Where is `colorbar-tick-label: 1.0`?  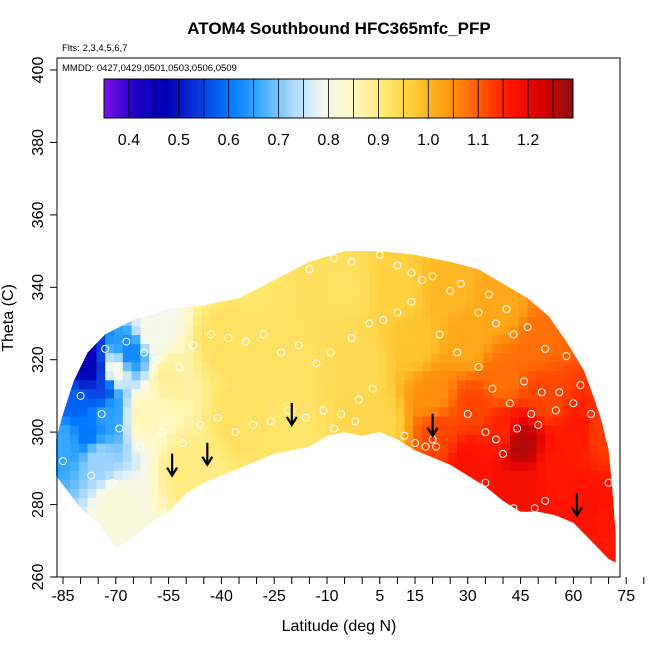
colorbar-tick-label: 1.0 is located at coordinates (428, 140).